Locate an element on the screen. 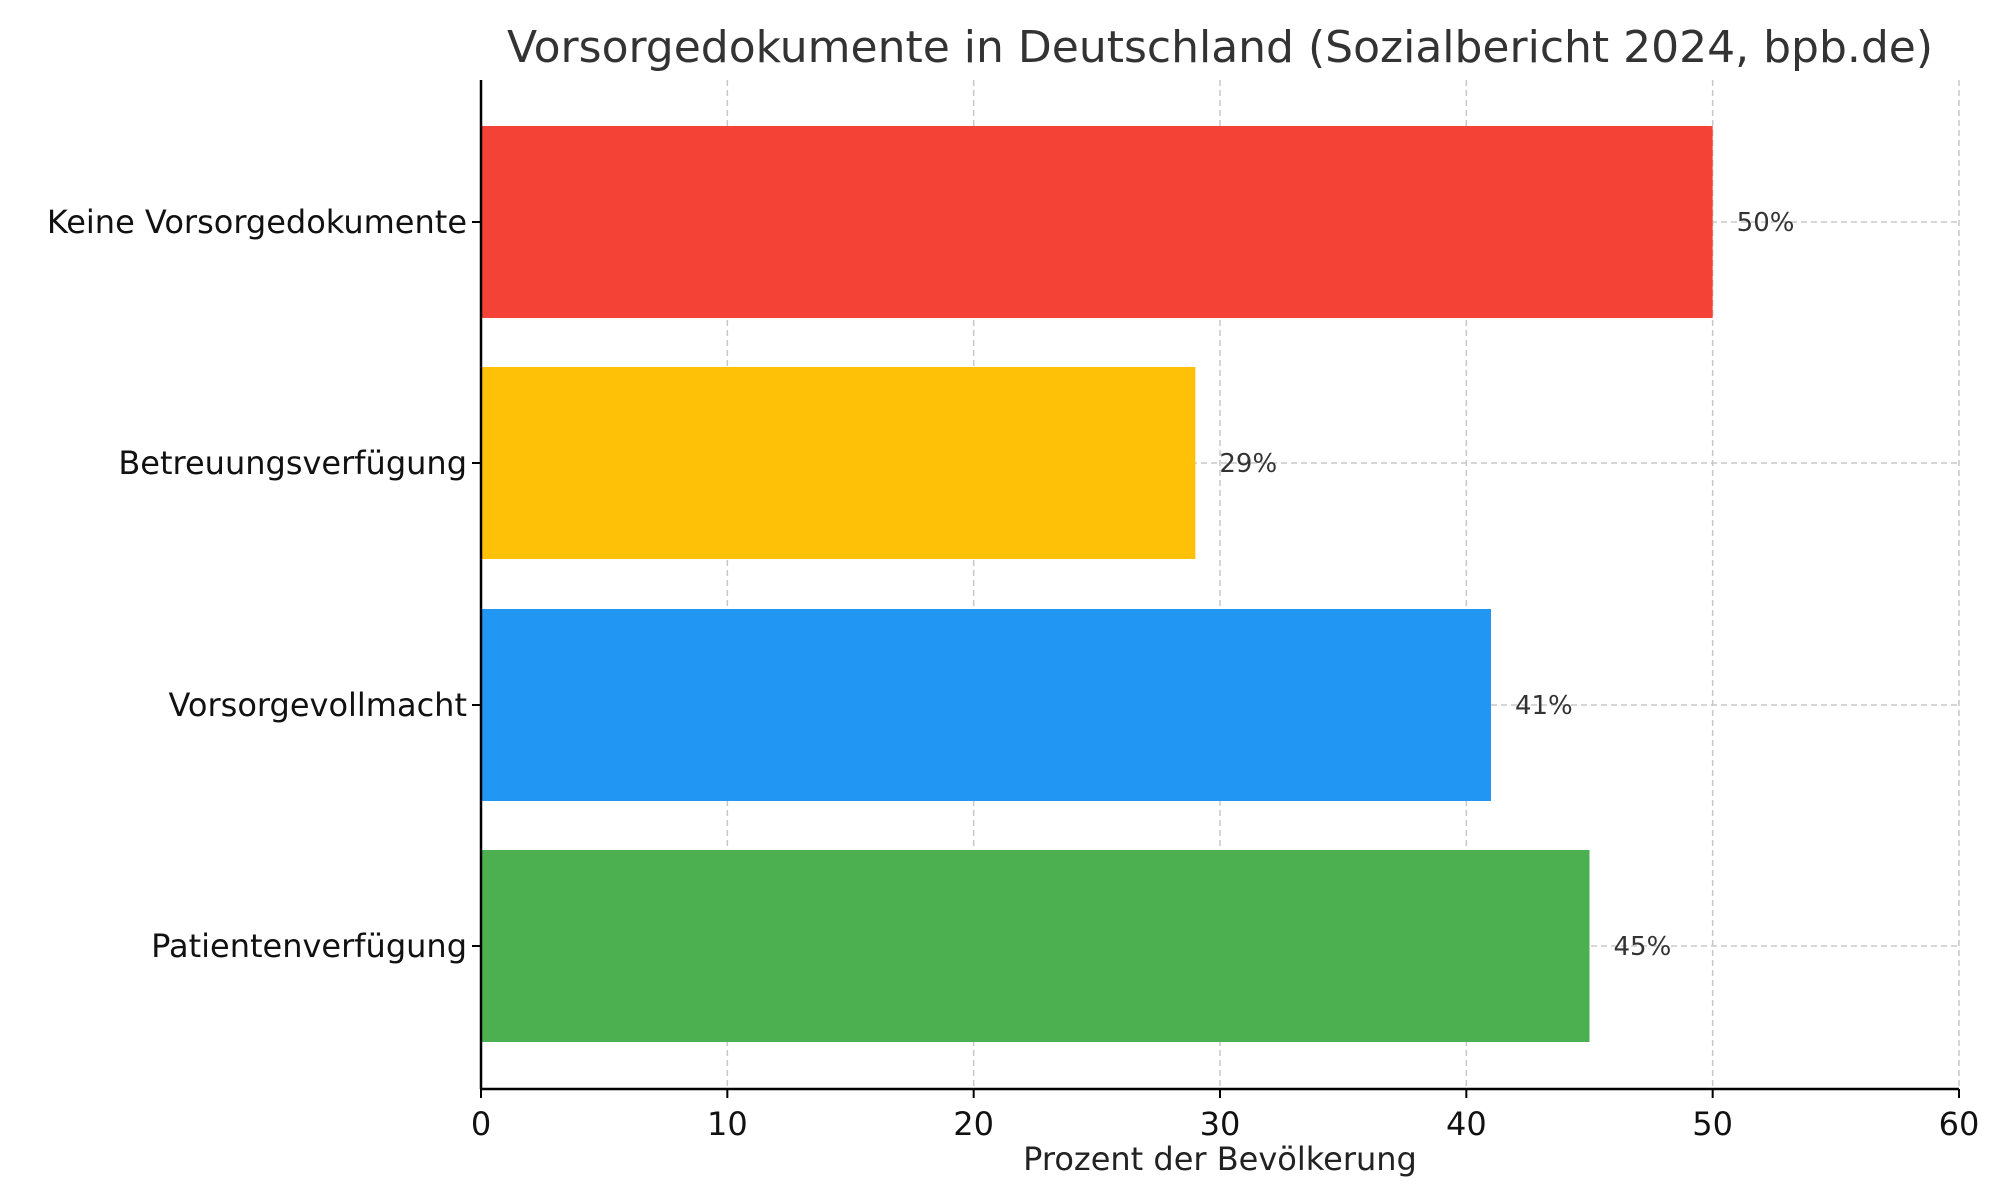 This screenshot has width=2000, height=1200. x-tick-label: 30 is located at coordinates (1220, 1124).